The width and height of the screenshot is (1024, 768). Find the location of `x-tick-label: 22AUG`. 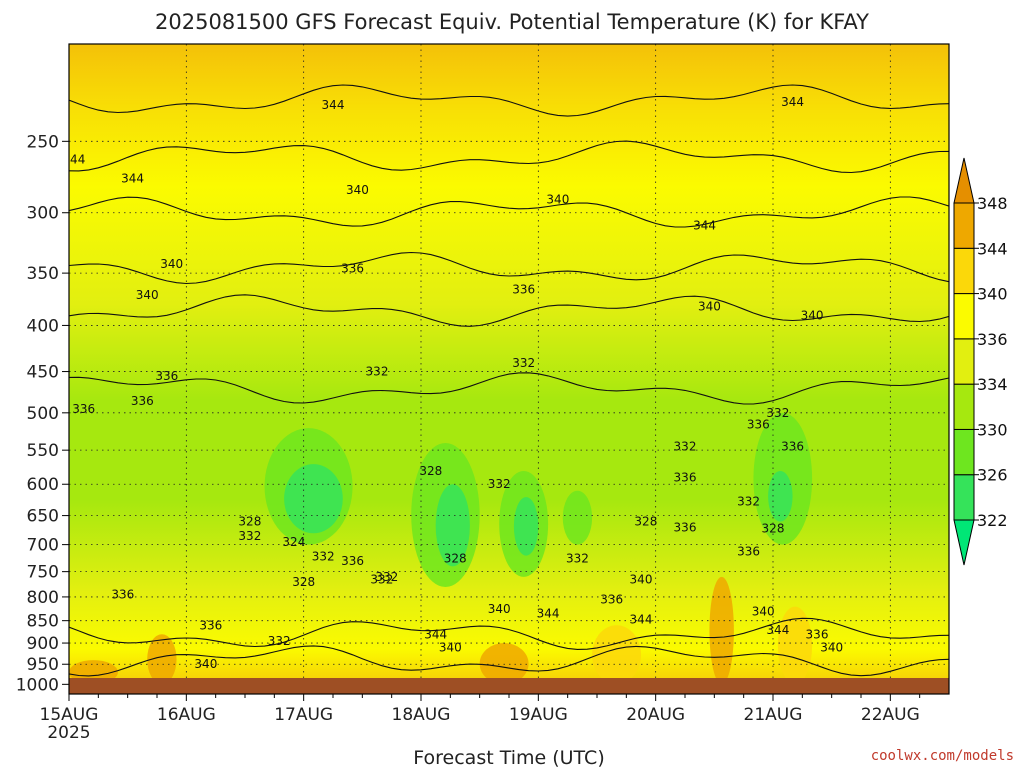

x-tick-label: 22AUG is located at coordinates (890, 715).